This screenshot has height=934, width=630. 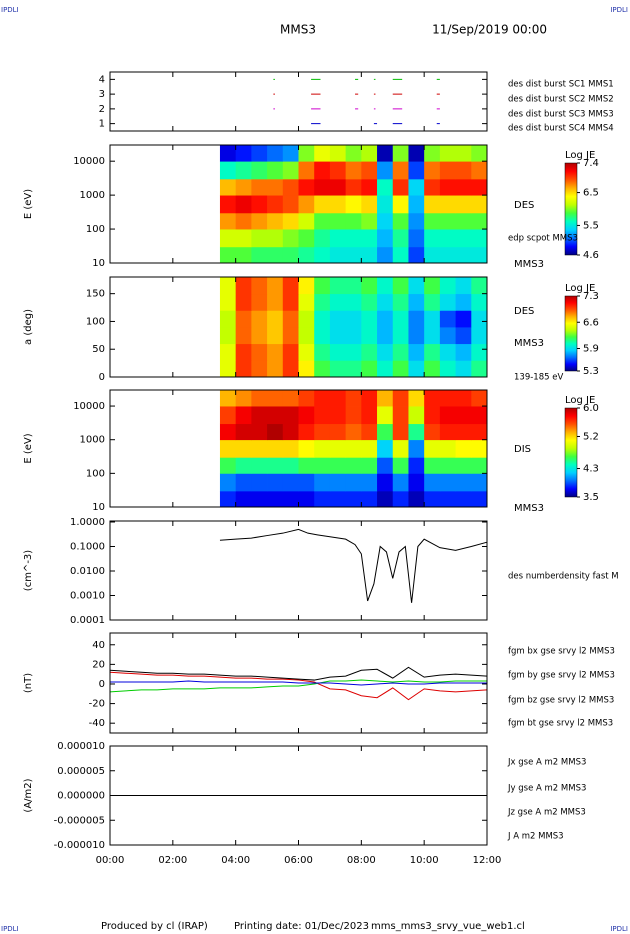 I want to click on legend-label: fgm by gse srvy l2 MMS3, so click(x=561, y=676).